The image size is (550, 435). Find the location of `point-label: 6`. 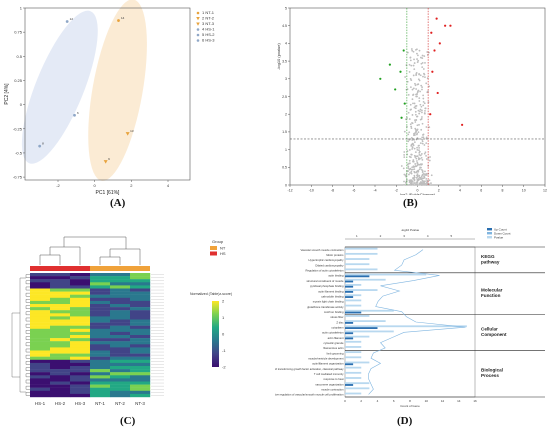

point-label: 6 is located at coordinates (78, 113).